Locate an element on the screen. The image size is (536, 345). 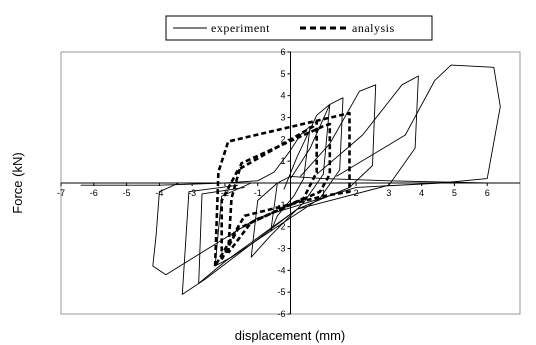
y-tick-label: -3 is located at coordinates (281, 249).